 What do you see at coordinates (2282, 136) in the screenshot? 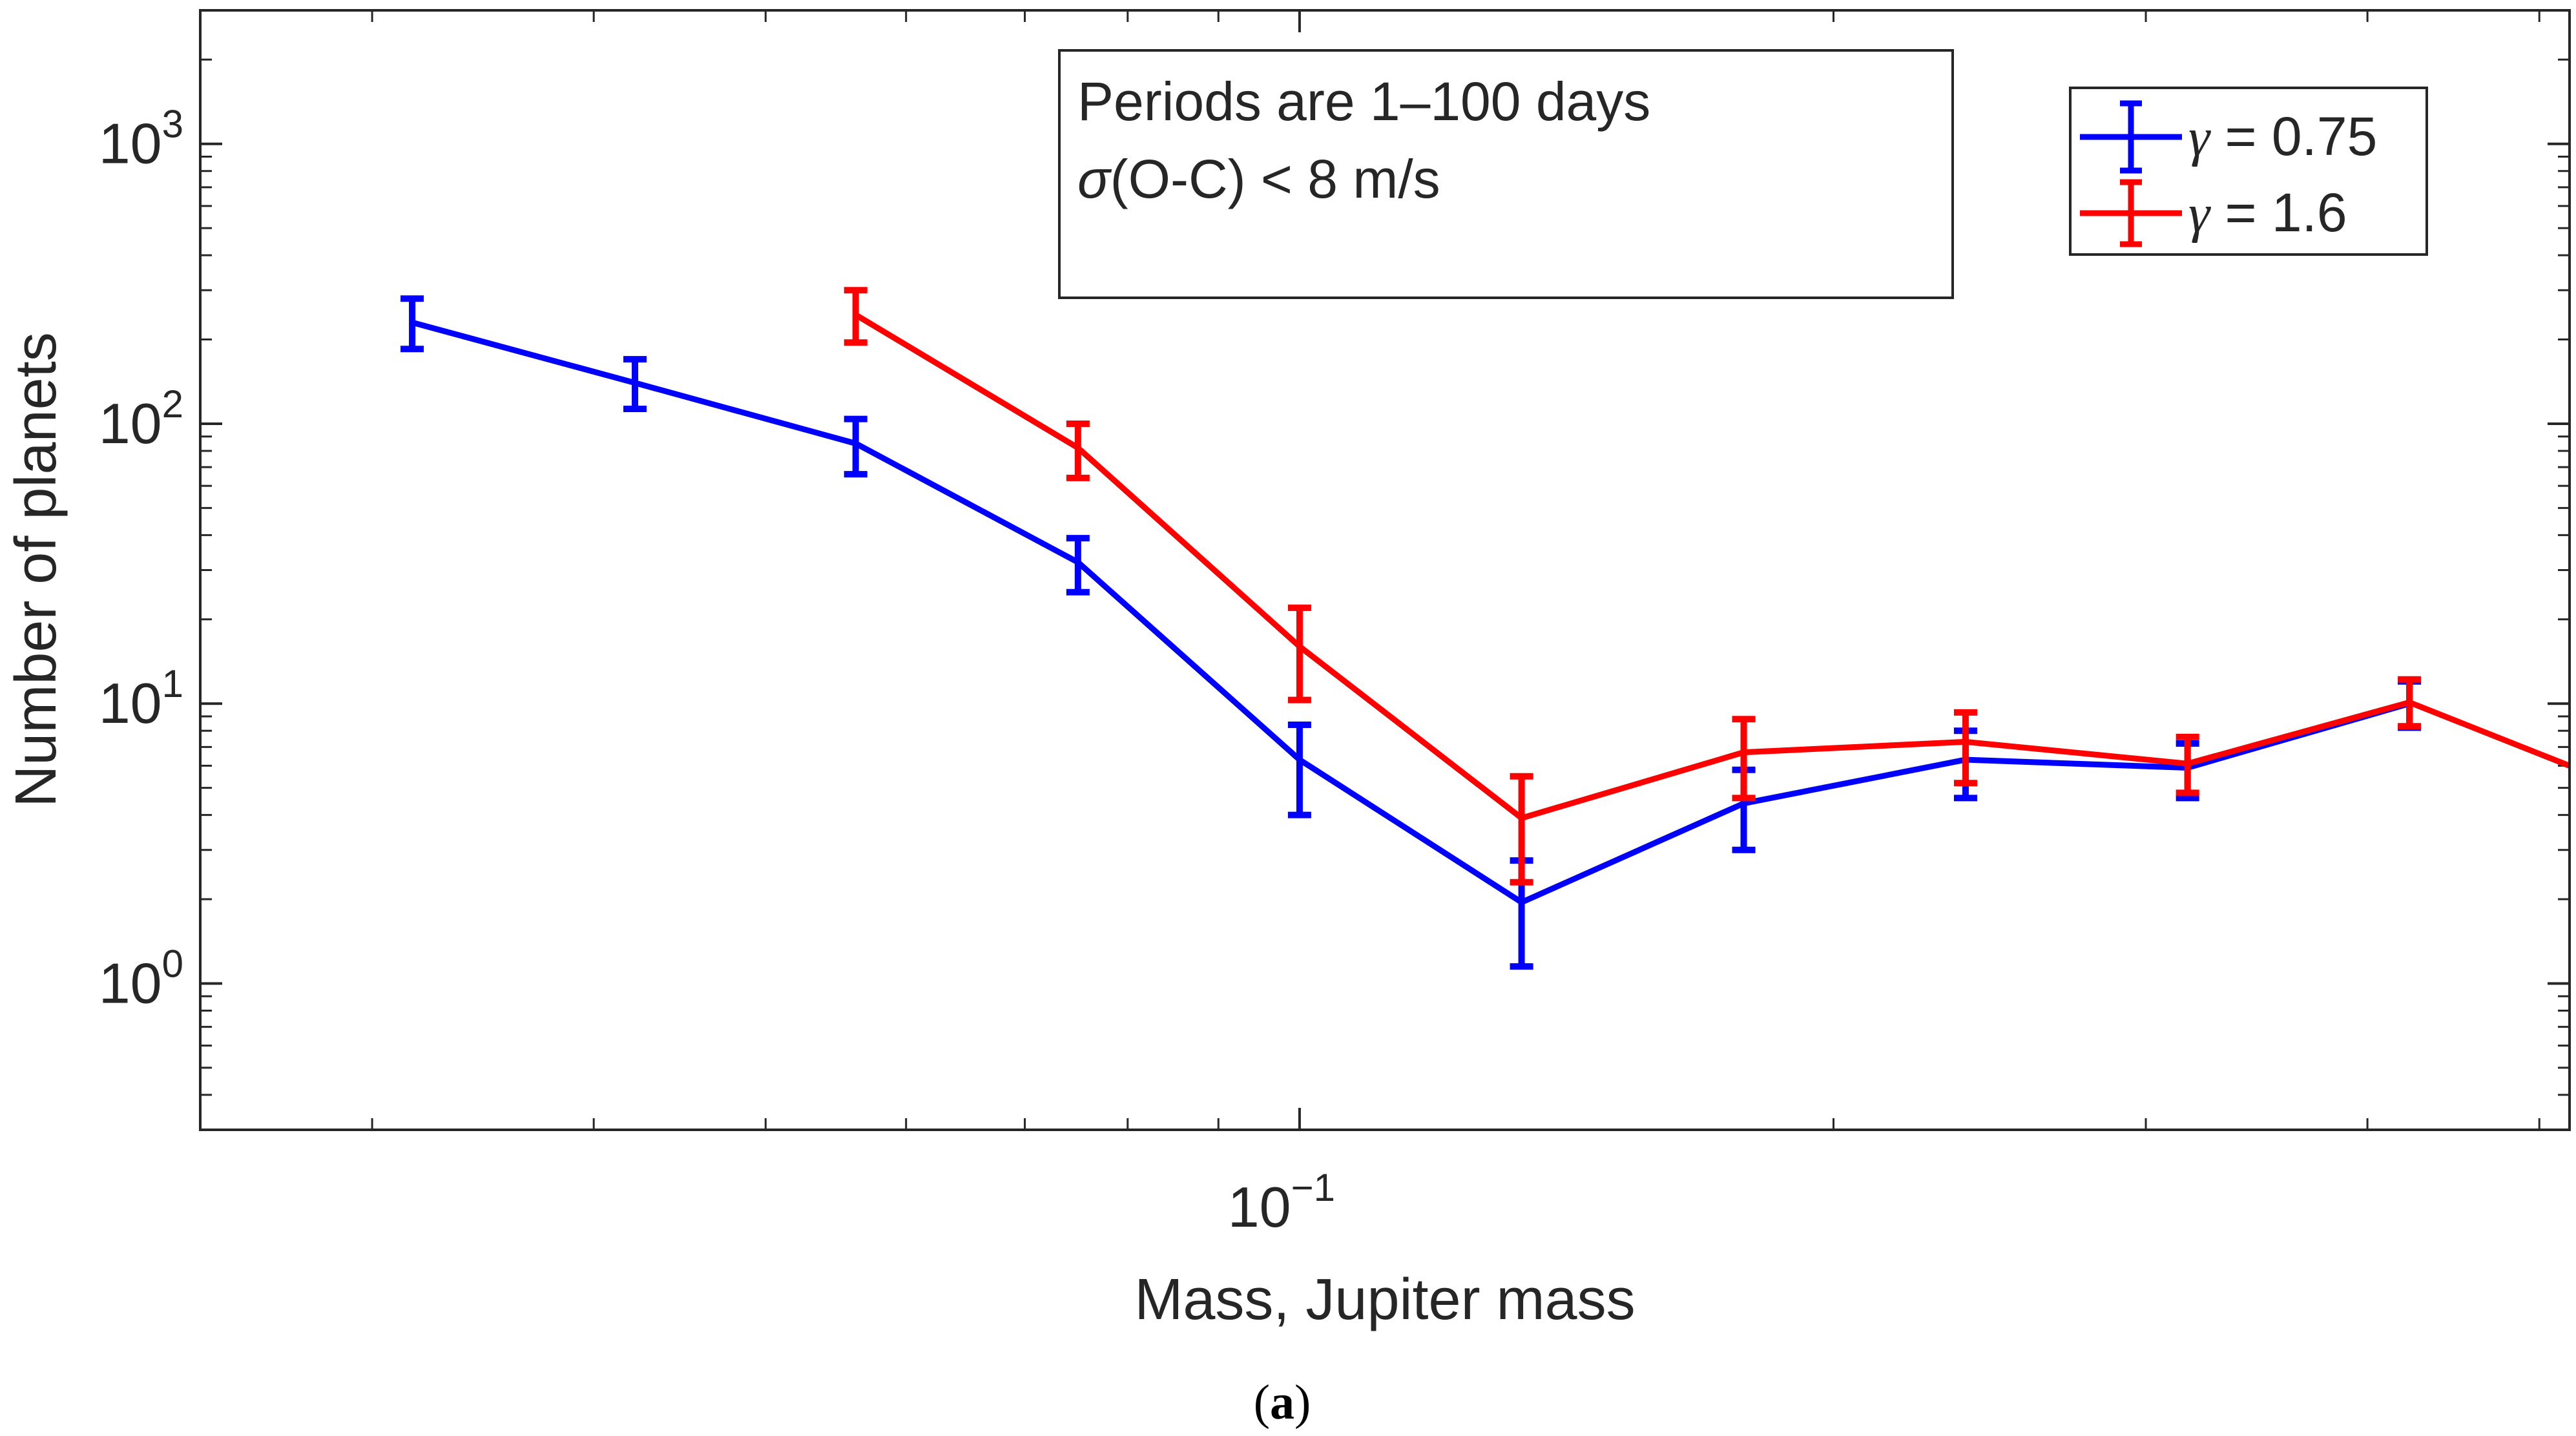
I see `legend-label-blue: γ = 0.75` at bounding box center [2282, 136].